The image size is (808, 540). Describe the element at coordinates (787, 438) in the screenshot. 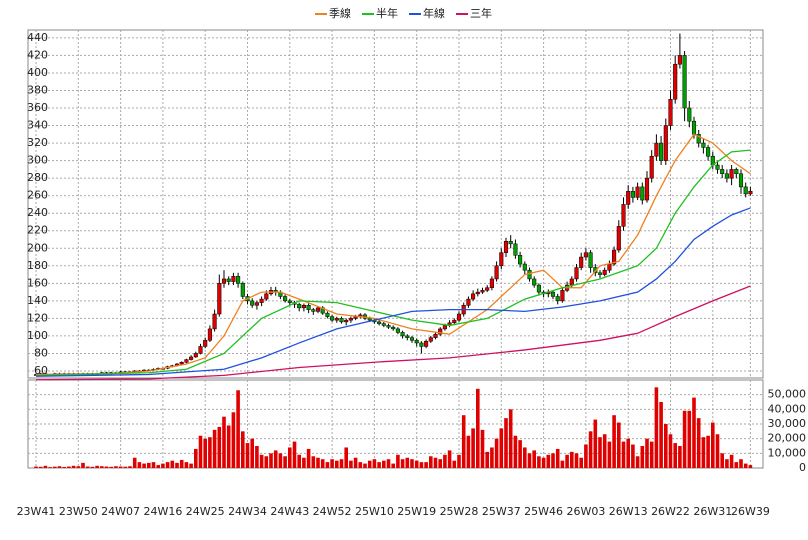

I see `y-tick-label: 20,000` at that location.